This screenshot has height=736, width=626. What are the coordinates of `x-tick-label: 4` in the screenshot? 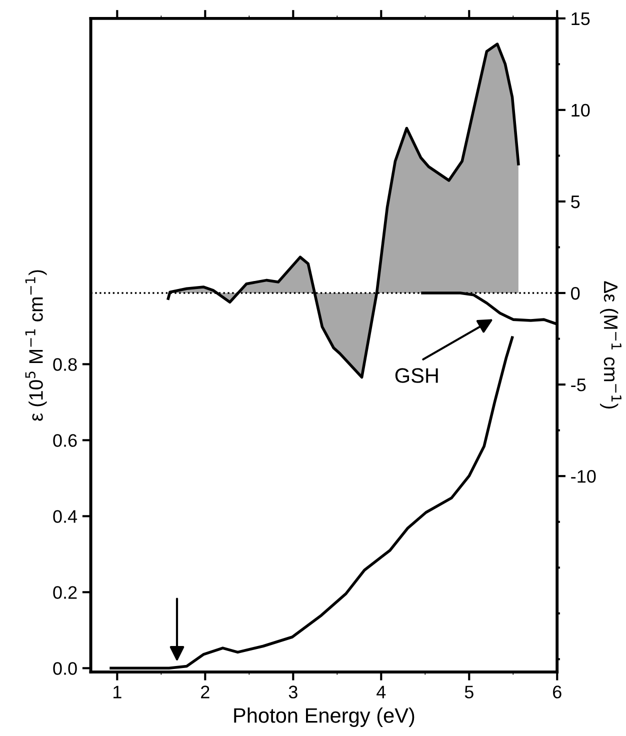 It's located at (381, 692).